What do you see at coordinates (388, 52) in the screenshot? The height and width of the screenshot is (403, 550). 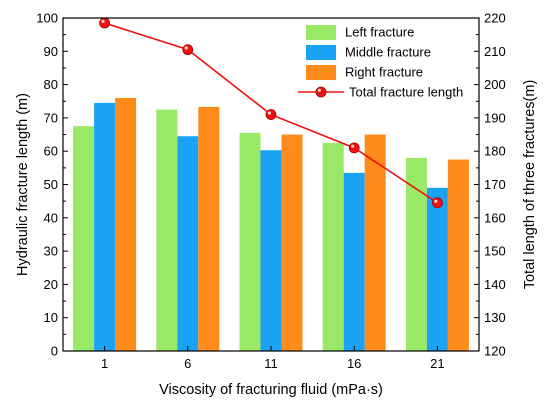 I see `legend-label-middle-fracture: Middle fracture` at bounding box center [388, 52].